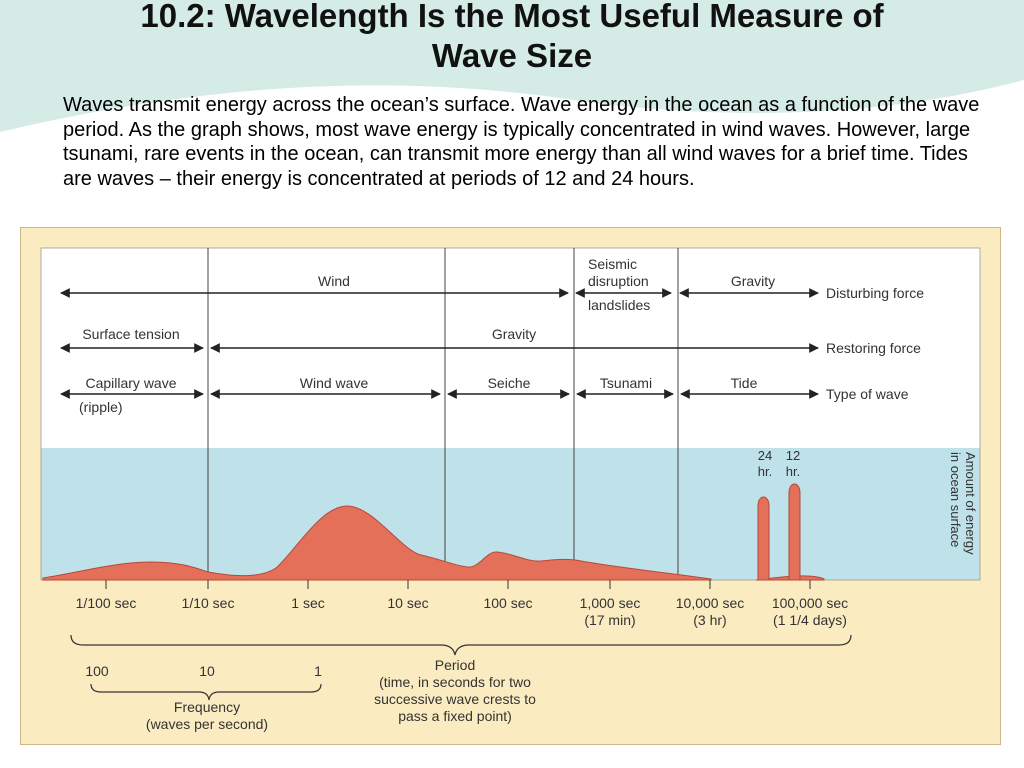 The image size is (1024, 768). Describe the element at coordinates (793, 455) in the screenshot. I see `tide-12-number: 12` at that location.